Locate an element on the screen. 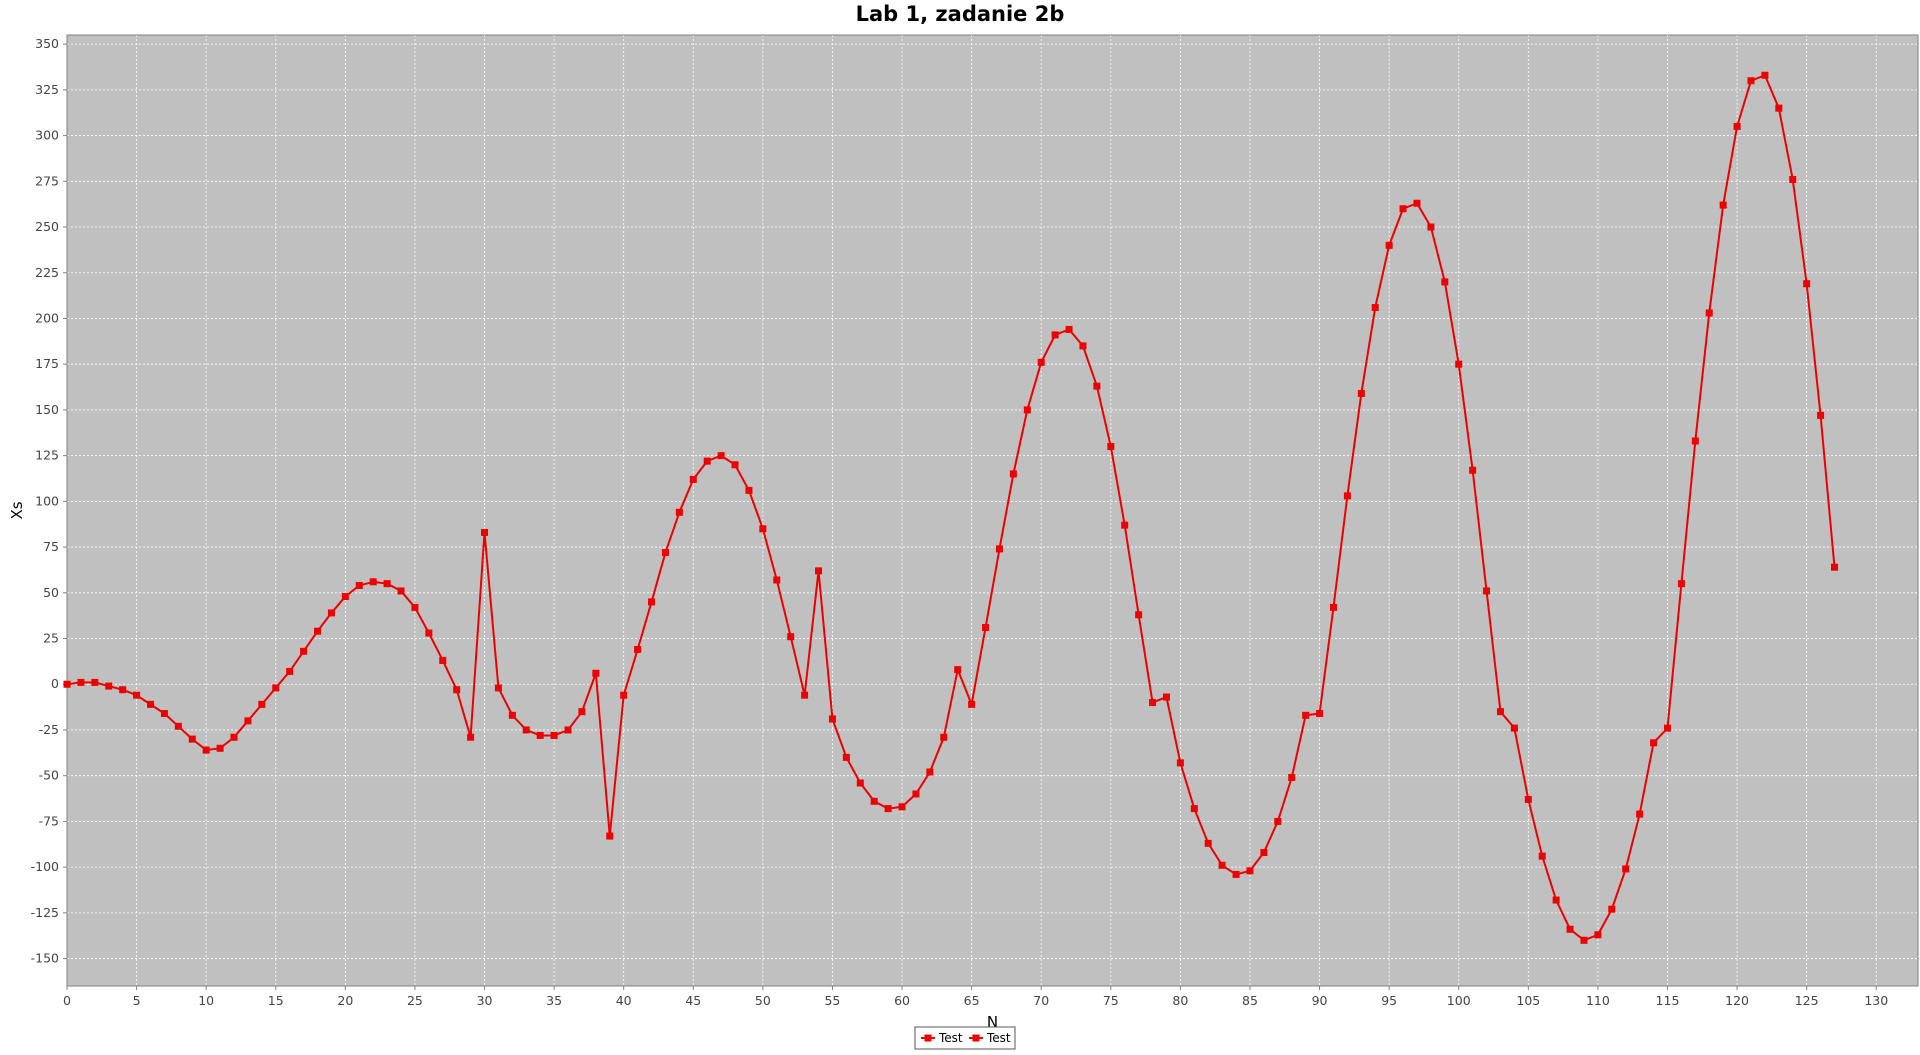 The image size is (1920, 1055). y-axis-label: Xs is located at coordinates (17, 510).